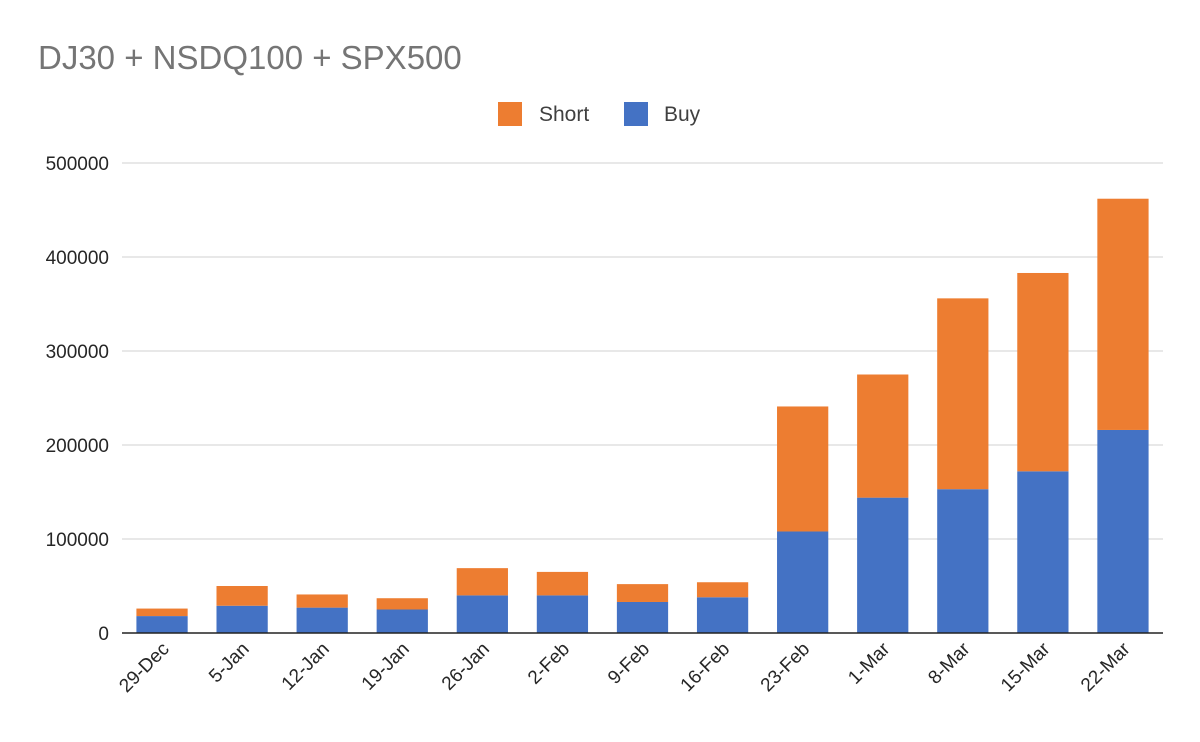 The height and width of the screenshot is (742, 1200). What do you see at coordinates (77, 446) in the screenshot?
I see `y-tick-label: 200000` at bounding box center [77, 446].